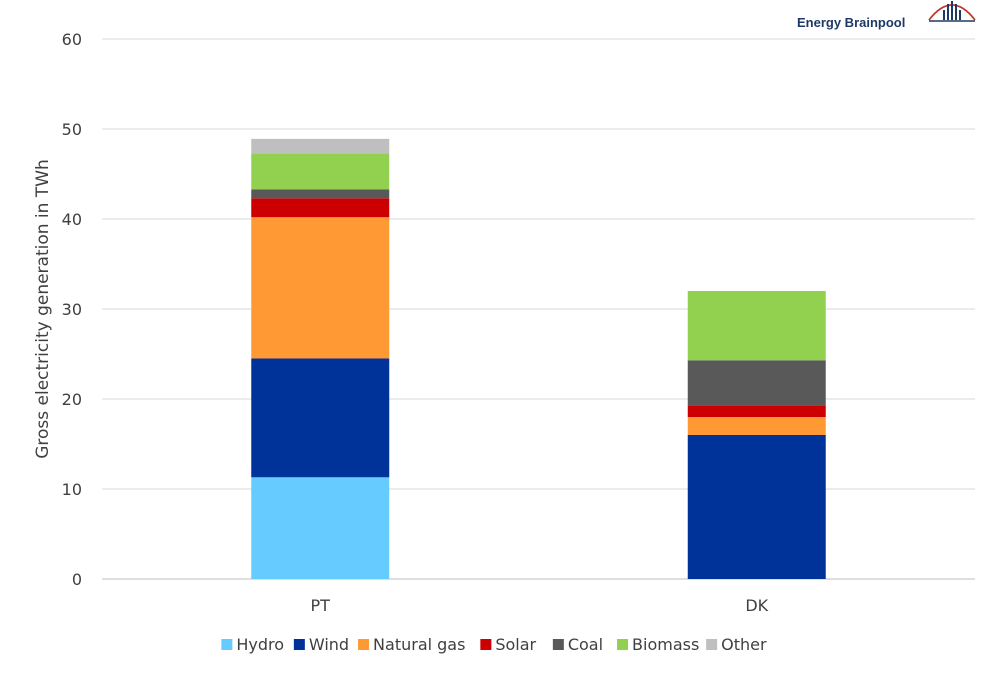 This screenshot has width=1000, height=684. I want to click on legend-label: Natural gas, so click(419, 644).